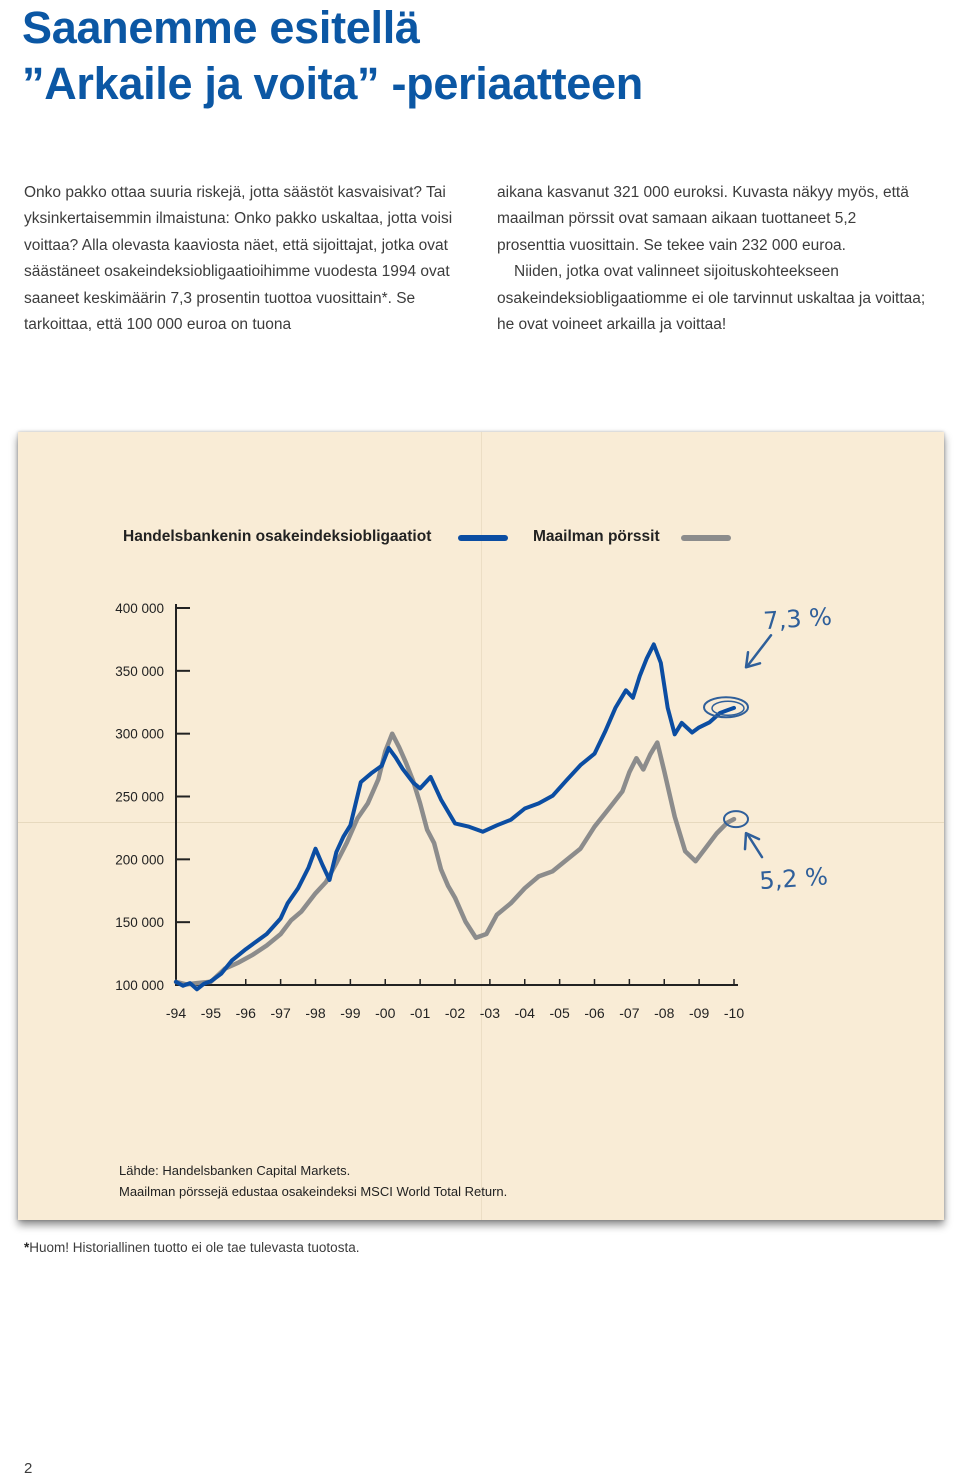 This screenshot has height=1479, width=960. I want to click on x-tick-label: -03, so click(490, 1013).